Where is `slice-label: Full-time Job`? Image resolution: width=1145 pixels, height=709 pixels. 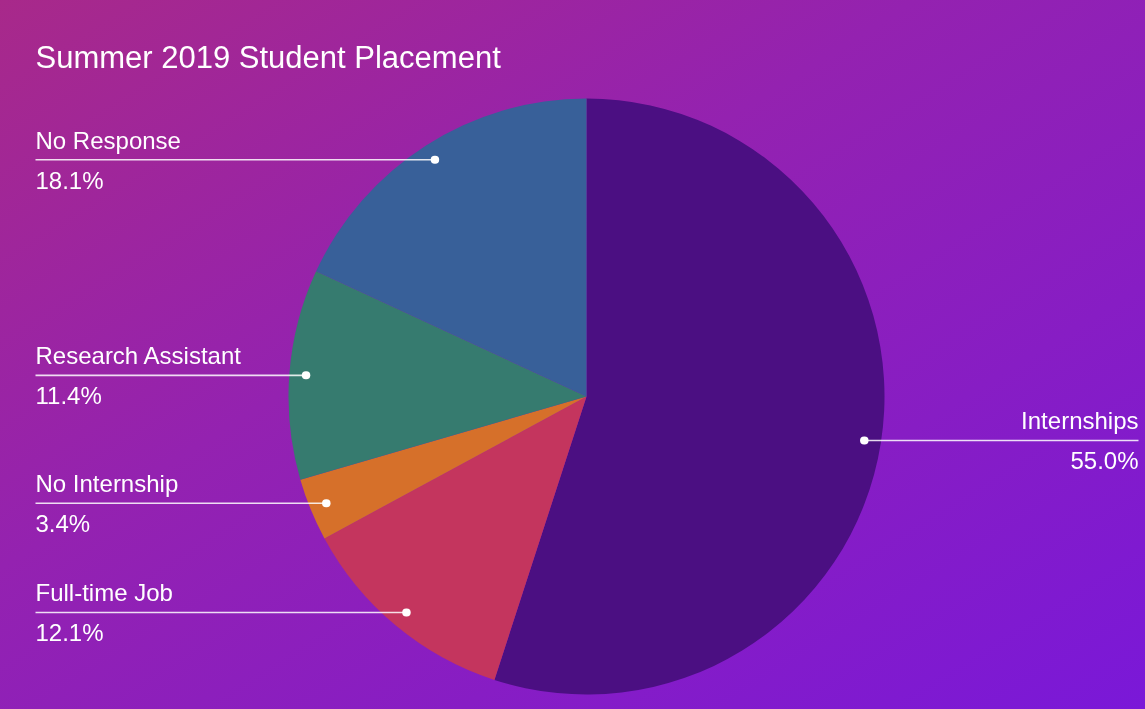 slice-label: Full-time Job is located at coordinates (104, 593).